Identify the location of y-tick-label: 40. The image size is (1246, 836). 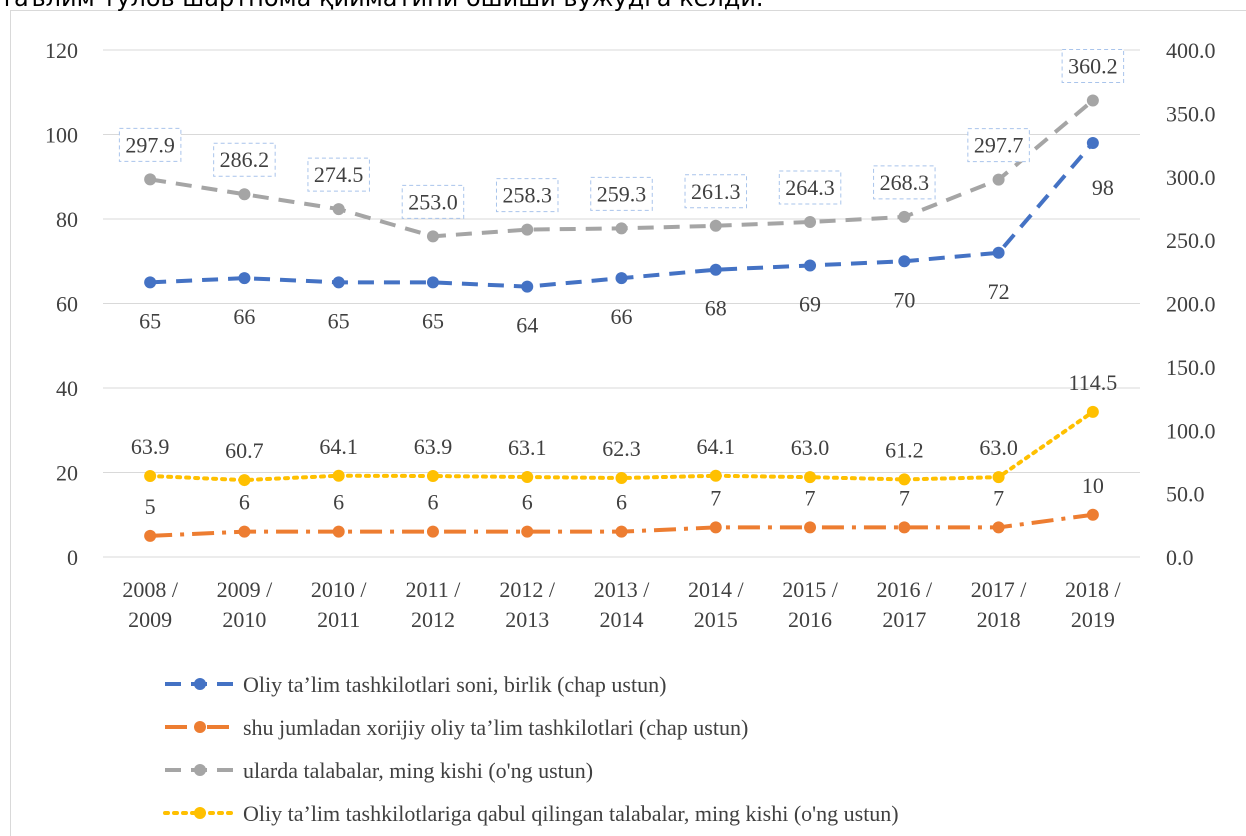
(67, 388).